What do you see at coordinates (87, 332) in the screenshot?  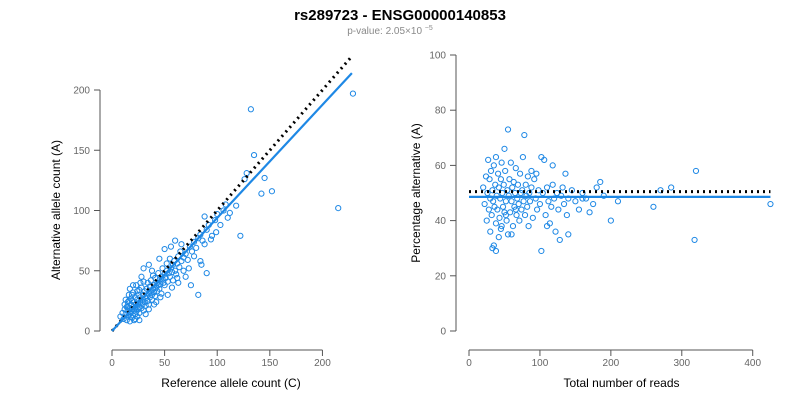 I see `left-y-tick-label: 0` at bounding box center [87, 332].